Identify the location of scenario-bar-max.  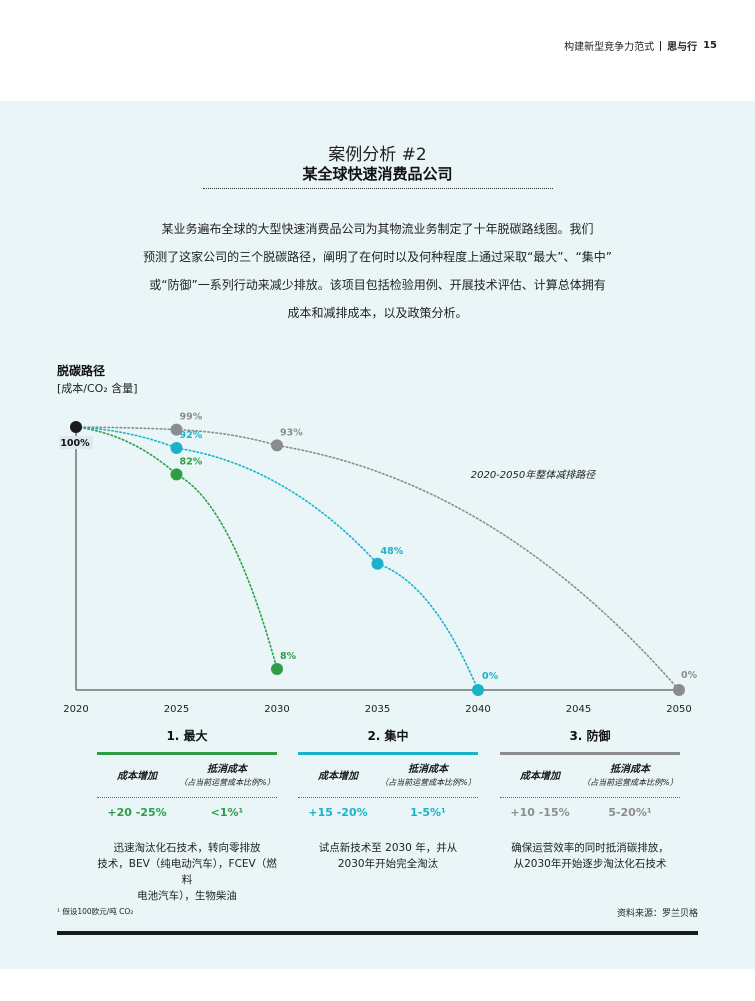
(187, 753).